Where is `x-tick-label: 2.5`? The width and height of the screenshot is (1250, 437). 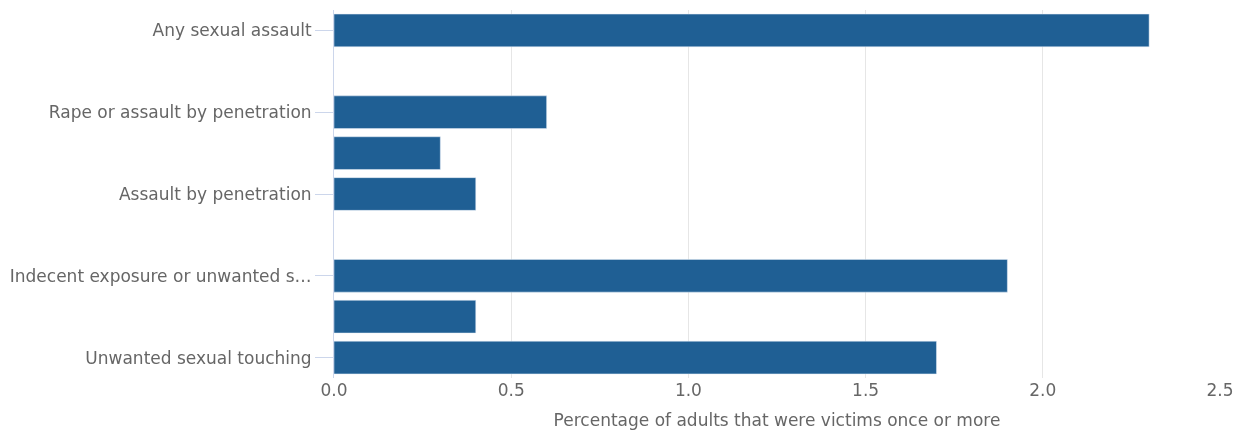 x-tick-label: 2.5 is located at coordinates (1220, 390).